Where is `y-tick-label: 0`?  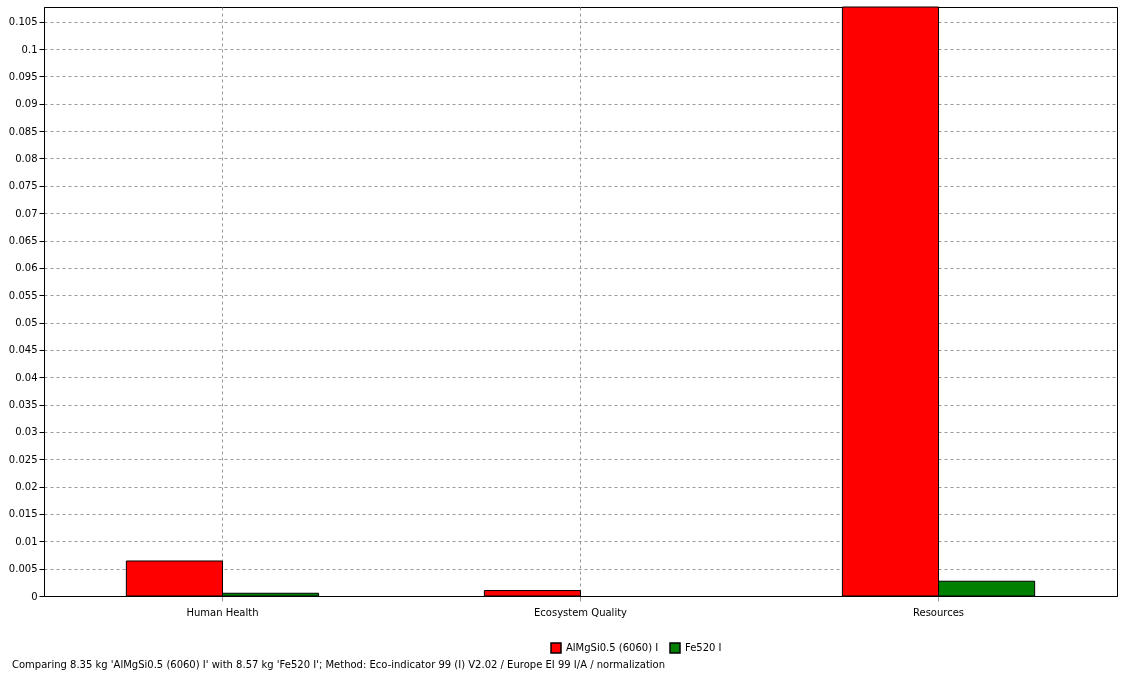 y-tick-label: 0 is located at coordinates (34, 596).